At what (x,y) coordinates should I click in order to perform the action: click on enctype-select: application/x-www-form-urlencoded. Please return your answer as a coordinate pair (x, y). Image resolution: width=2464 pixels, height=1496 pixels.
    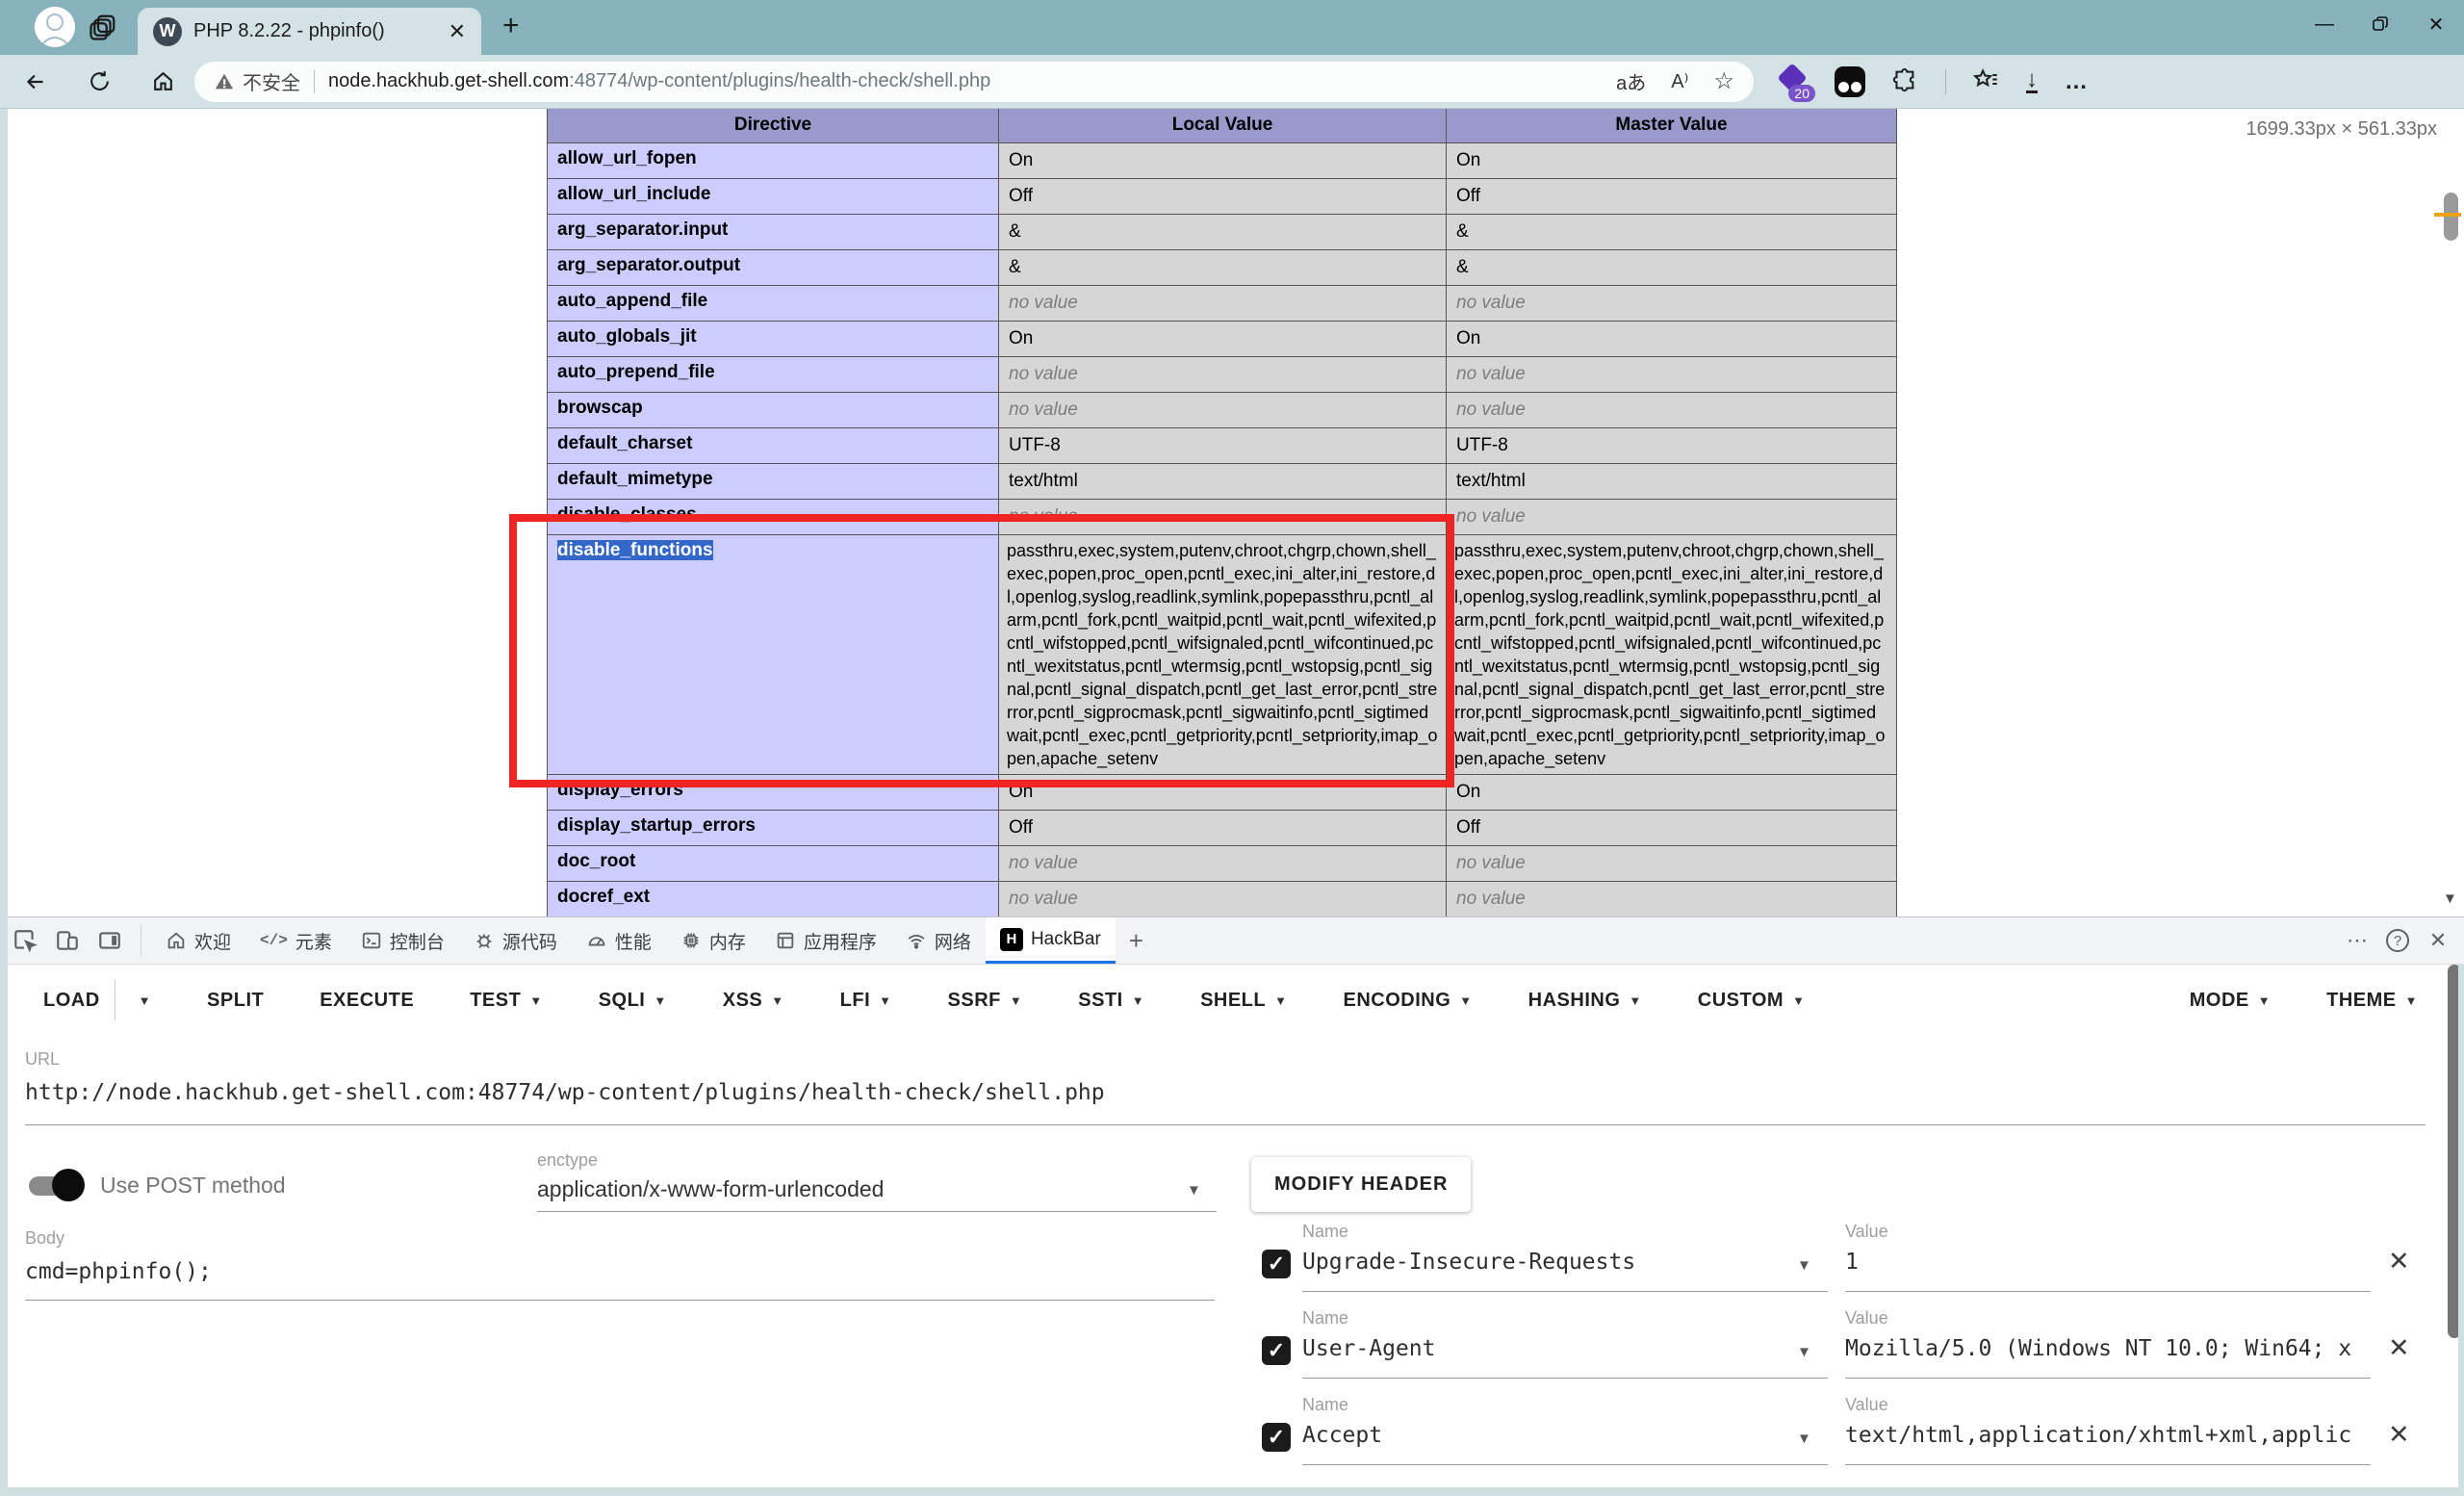
    Looking at the image, I should click on (711, 1188).